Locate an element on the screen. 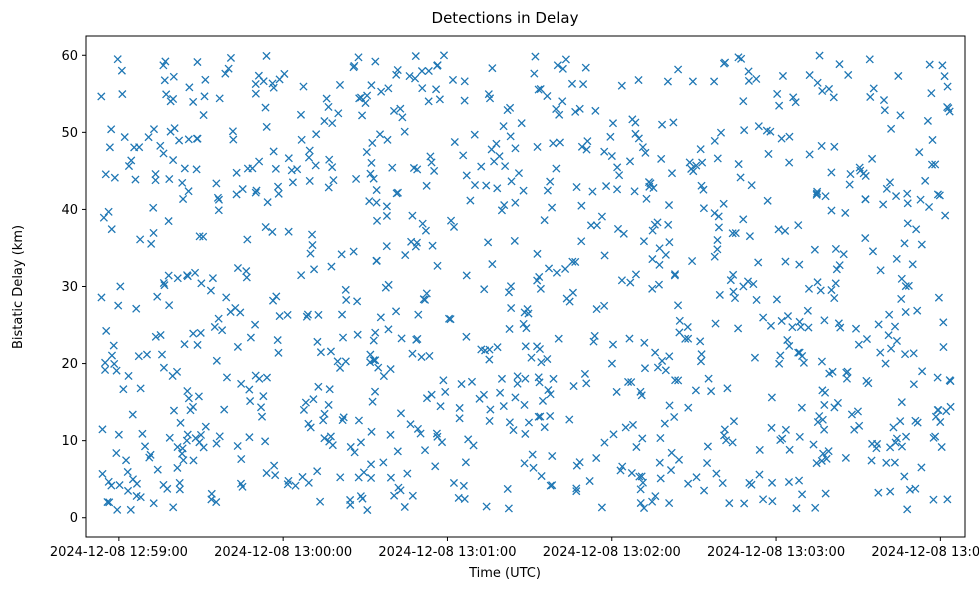  y-tick-label: 50 is located at coordinates (69, 133).